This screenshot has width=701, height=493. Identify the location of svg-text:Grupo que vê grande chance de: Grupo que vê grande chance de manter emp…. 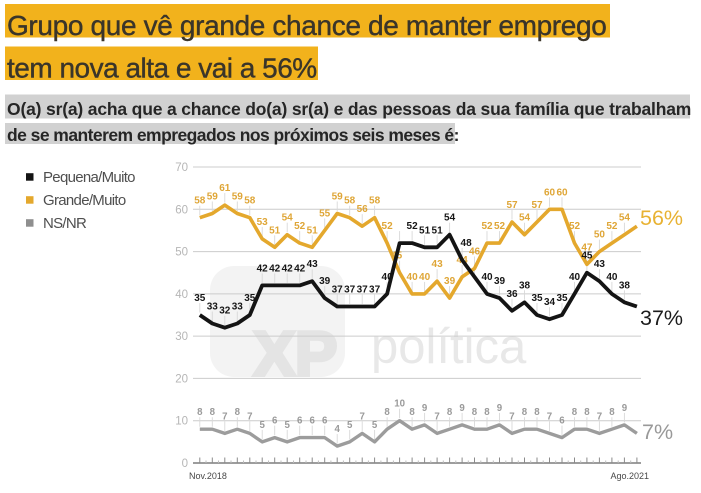
(306, 25).